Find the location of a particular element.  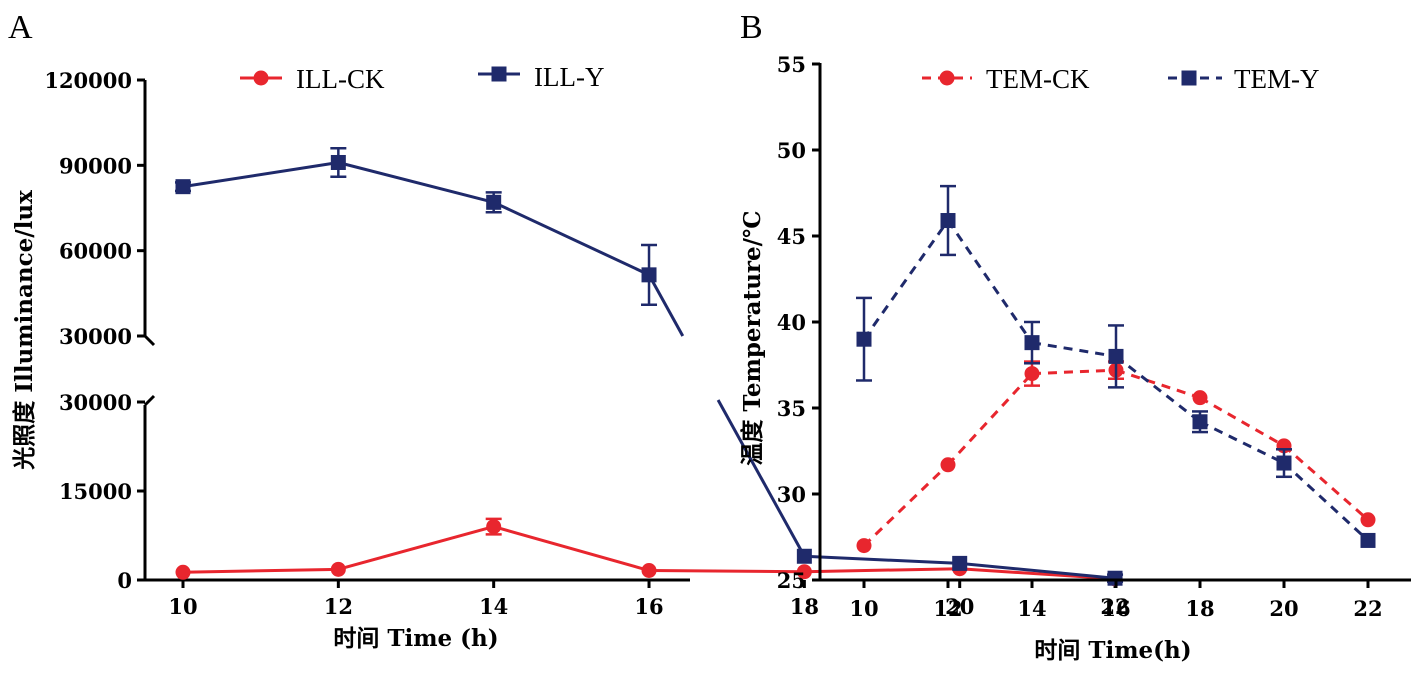

panel-b-letter: B is located at coordinates (751, 27).